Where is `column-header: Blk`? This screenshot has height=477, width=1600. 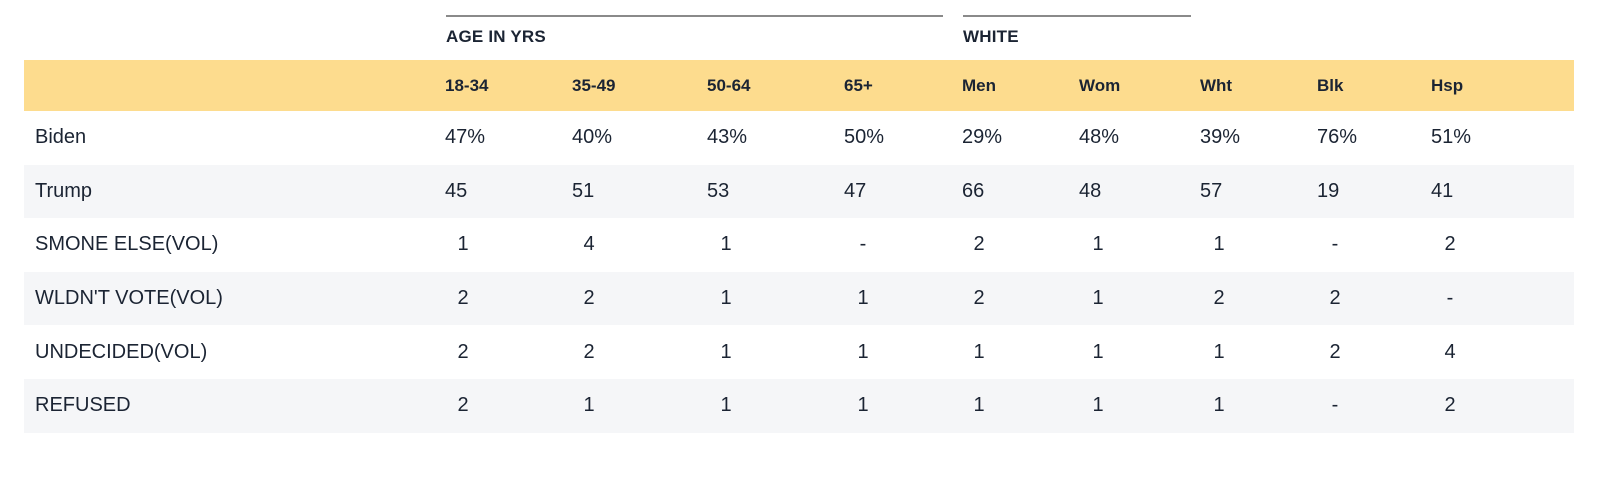 column-header: Blk is located at coordinates (1330, 85).